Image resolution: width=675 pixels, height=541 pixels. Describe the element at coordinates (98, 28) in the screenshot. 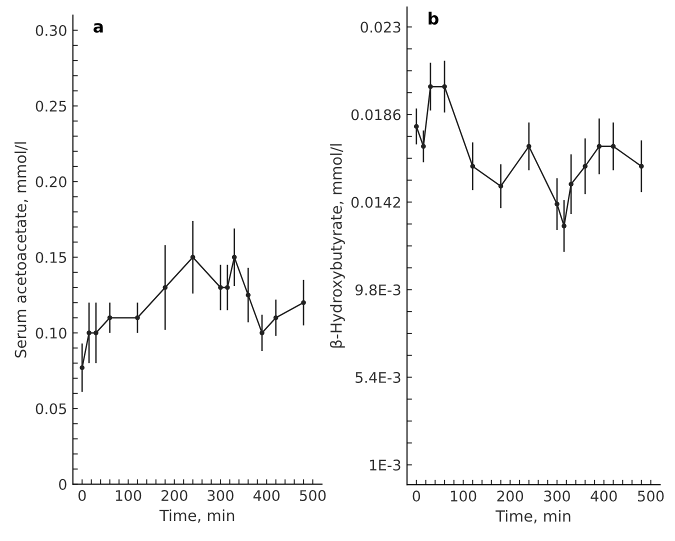

I see `chart-title: a` at that location.